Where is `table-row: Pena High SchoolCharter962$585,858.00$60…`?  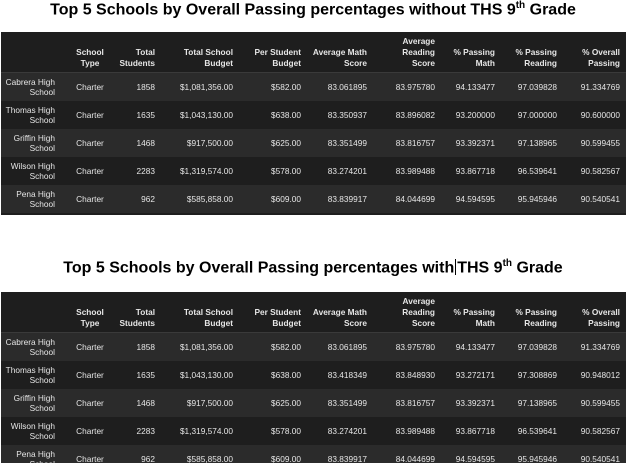 table-row: Pena High SchoolCharter962$585,858.00$60… is located at coordinates (313, 454).